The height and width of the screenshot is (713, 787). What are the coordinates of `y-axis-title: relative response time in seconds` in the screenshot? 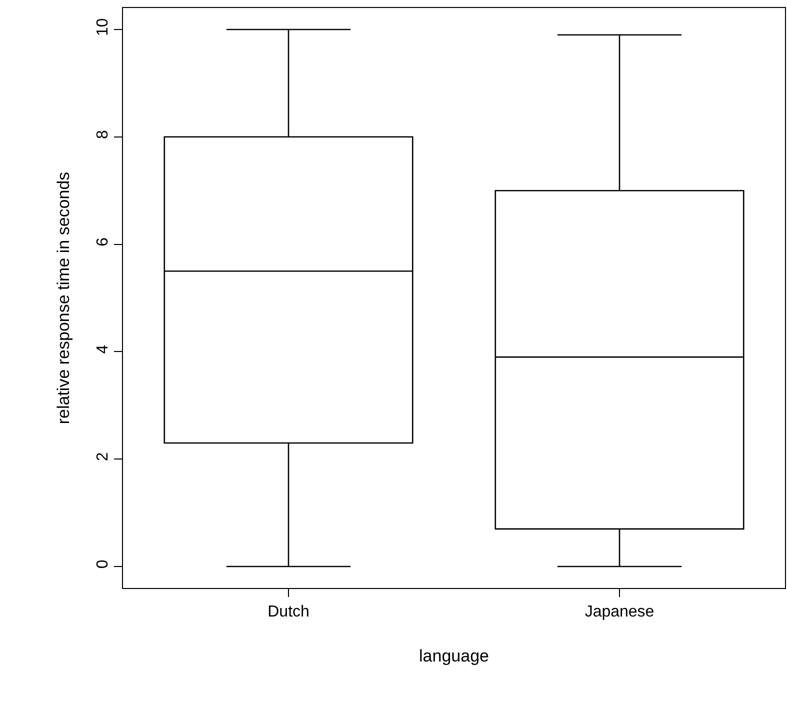 It's located at (63, 298).